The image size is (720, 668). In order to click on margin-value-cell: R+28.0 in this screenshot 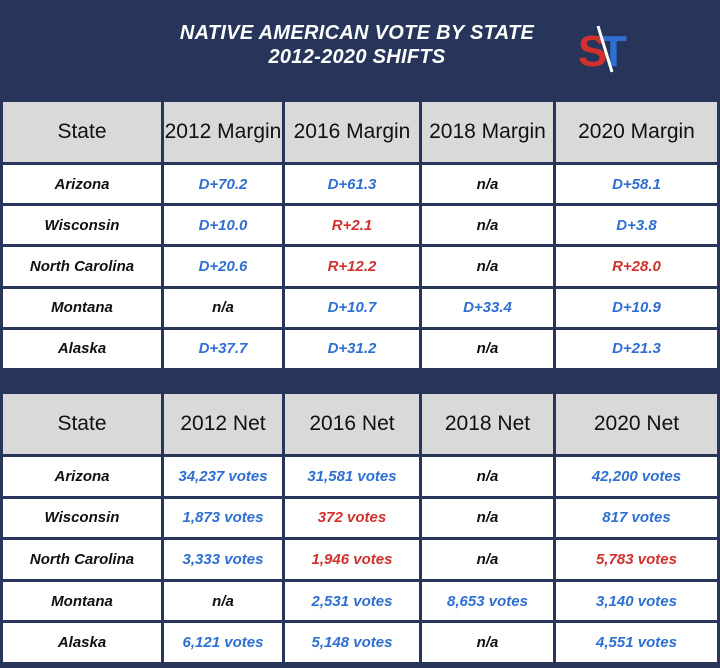, I will do `click(636, 266)`.